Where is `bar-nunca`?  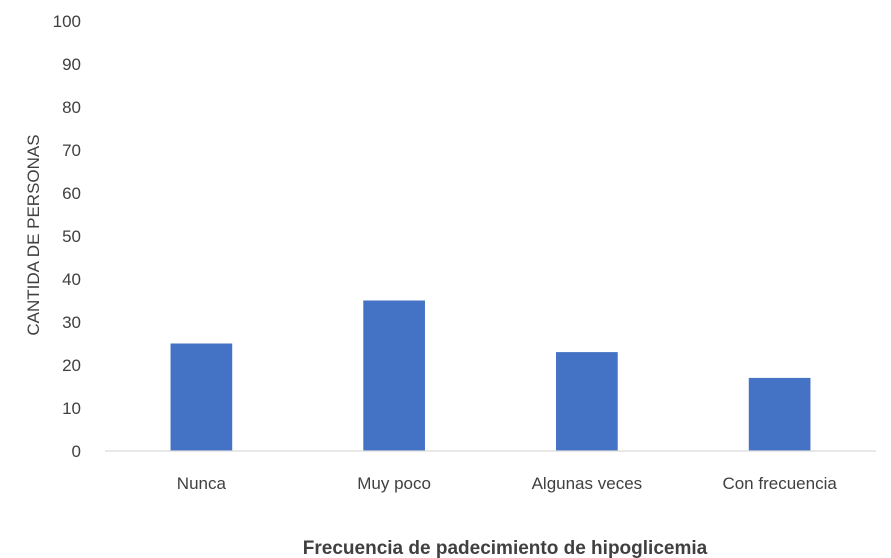 bar-nunca is located at coordinates (201, 397).